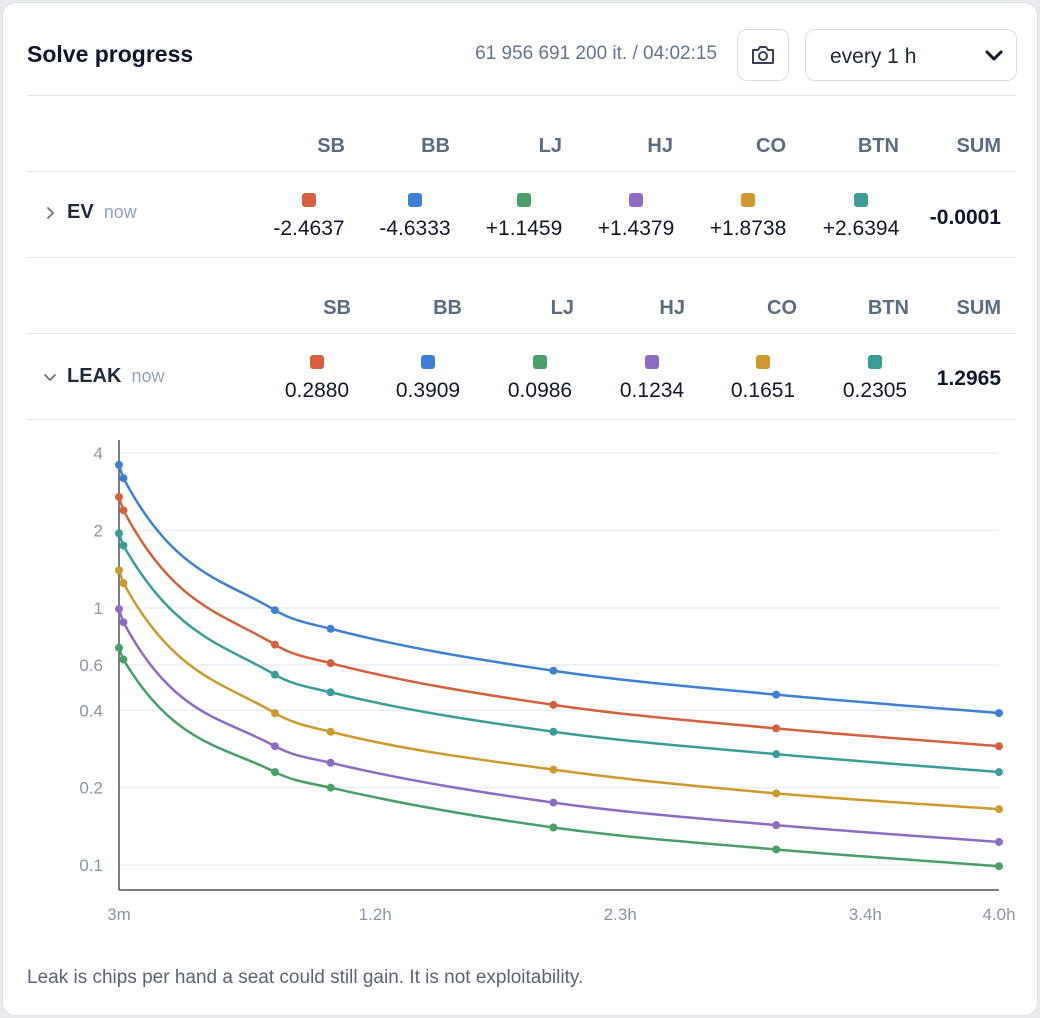 The image size is (1040, 1018). What do you see at coordinates (771, 146) in the screenshot?
I see `col-head-co: CO` at bounding box center [771, 146].